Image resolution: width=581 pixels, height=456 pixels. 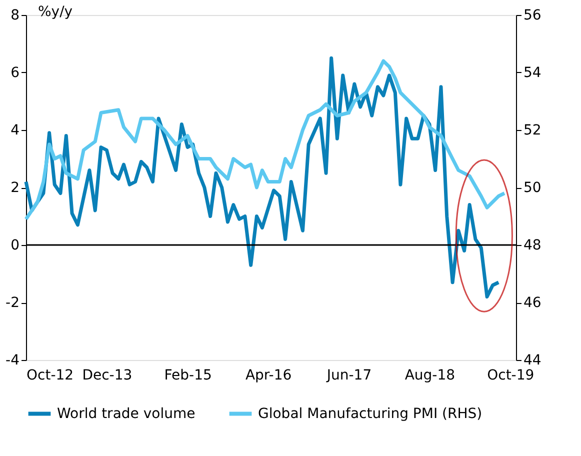 What do you see at coordinates (430, 376) in the screenshot?
I see `x-tick-label: Aug-18` at bounding box center [430, 376].